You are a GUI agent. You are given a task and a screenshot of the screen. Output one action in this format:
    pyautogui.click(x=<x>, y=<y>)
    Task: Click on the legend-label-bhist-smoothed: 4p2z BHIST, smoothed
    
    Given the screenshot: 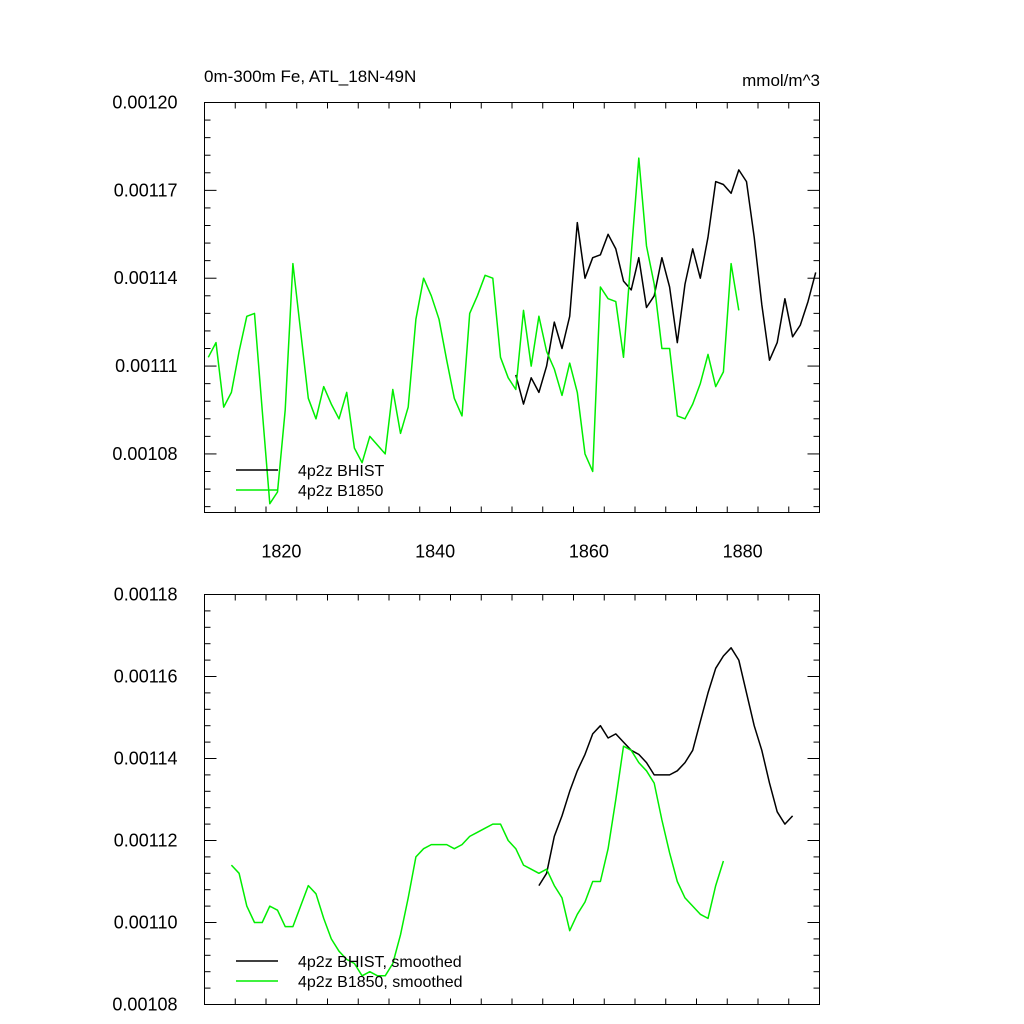 What is the action you would take?
    pyautogui.click(x=380, y=962)
    